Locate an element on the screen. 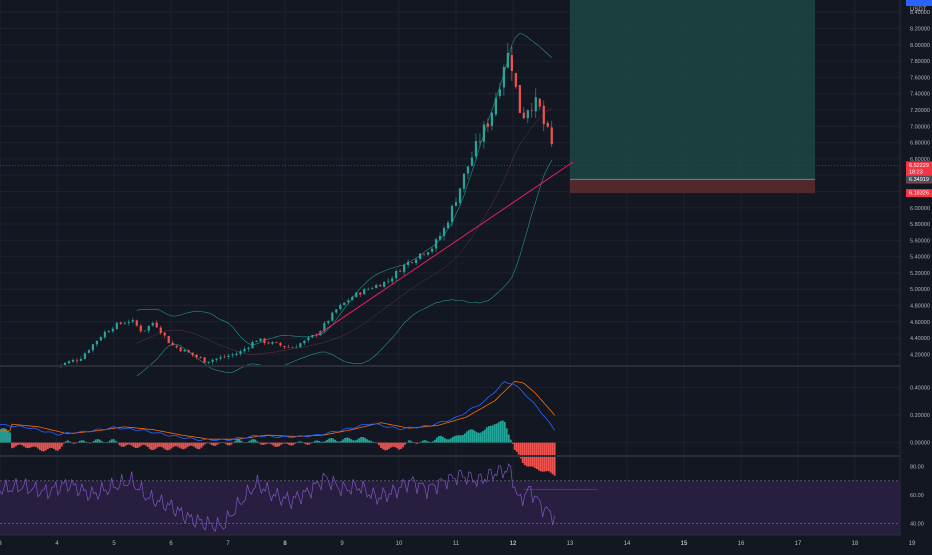 Image resolution: width=932 pixels, height=555 pixels. price-tick-label: 80.00 is located at coordinates (917, 468).